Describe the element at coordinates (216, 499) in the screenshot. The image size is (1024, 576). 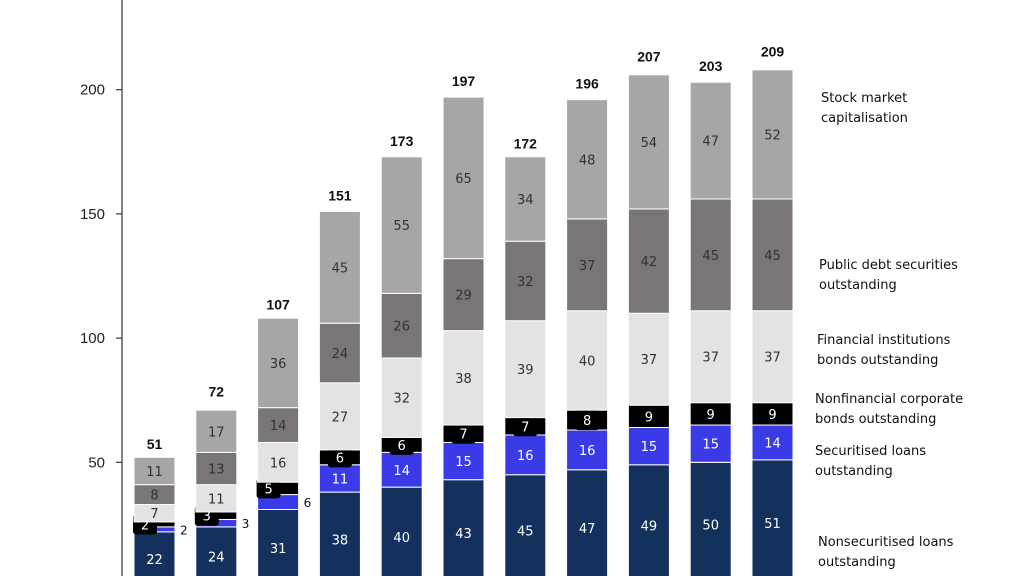
I see `segment-value-label: 11` at that location.